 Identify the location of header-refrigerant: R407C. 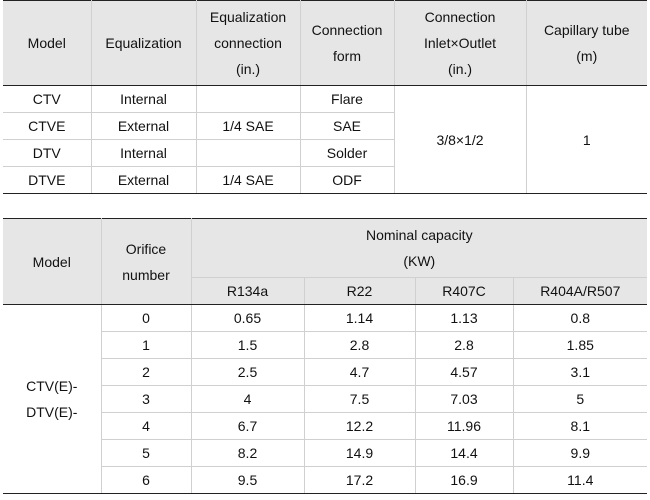
(464, 291).